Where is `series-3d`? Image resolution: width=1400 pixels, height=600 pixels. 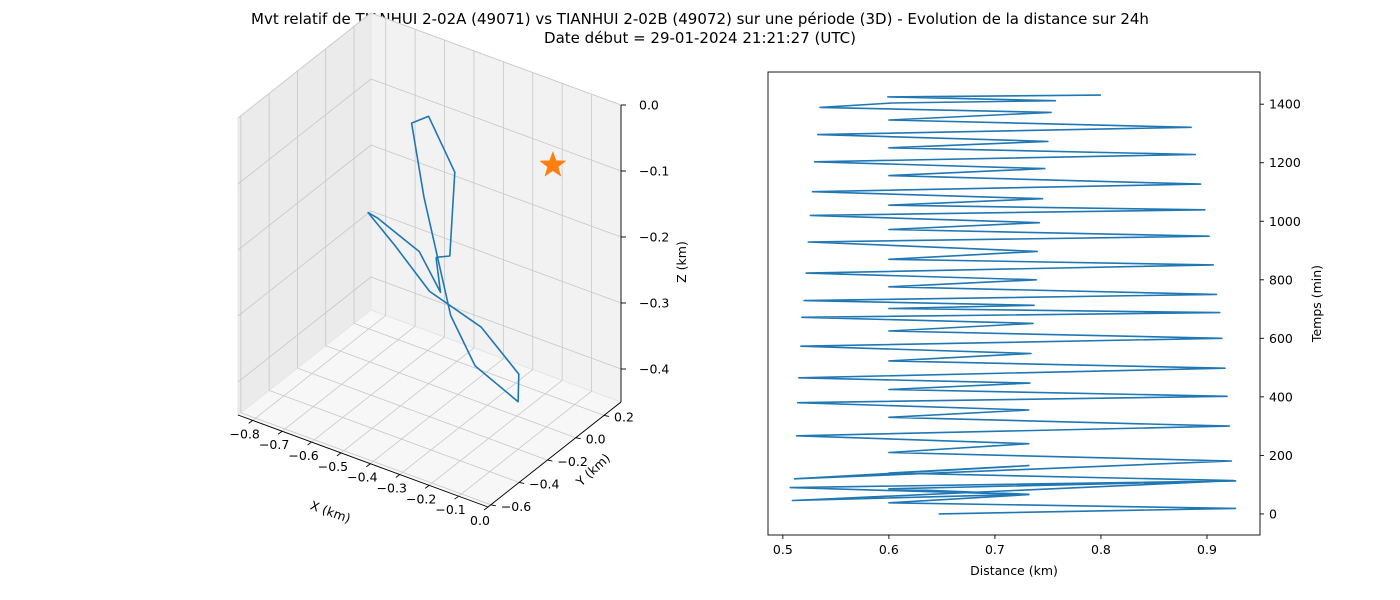
series-3d is located at coordinates (467, 259).